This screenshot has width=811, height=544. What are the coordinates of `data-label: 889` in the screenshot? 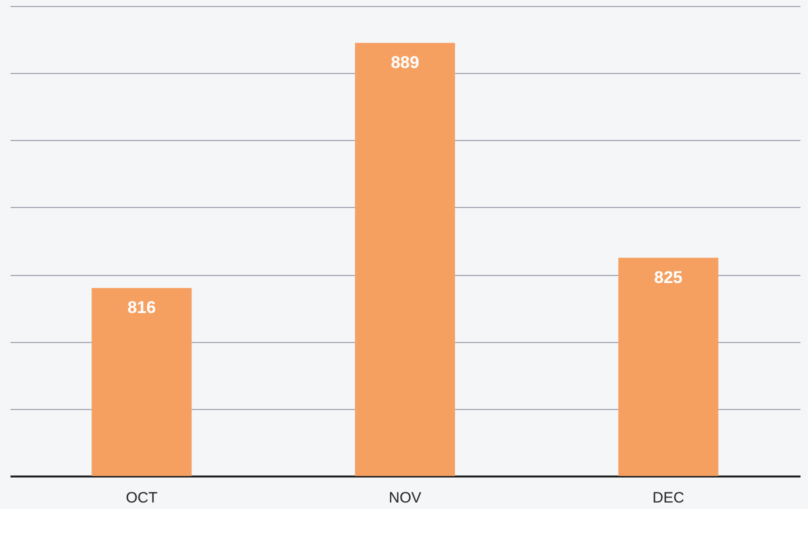 It's located at (405, 62).